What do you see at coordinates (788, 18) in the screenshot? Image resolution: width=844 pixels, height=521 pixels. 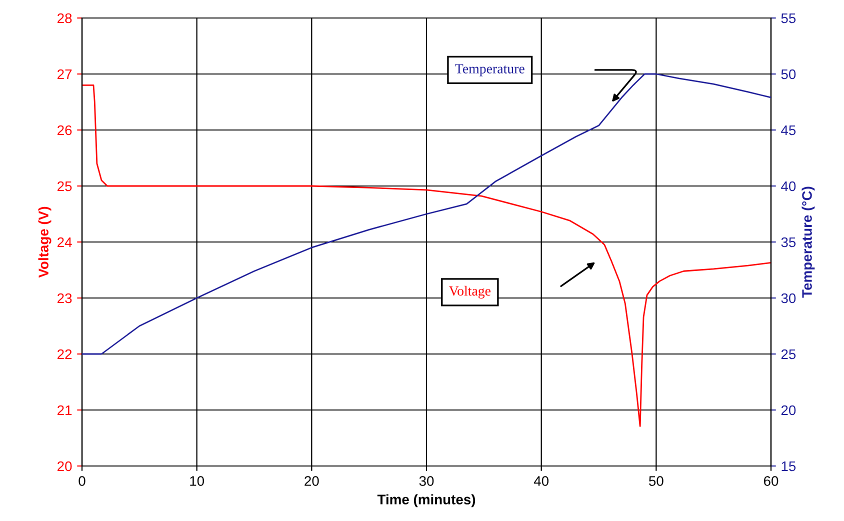 I see `y2-tick-label: 55` at bounding box center [788, 18].